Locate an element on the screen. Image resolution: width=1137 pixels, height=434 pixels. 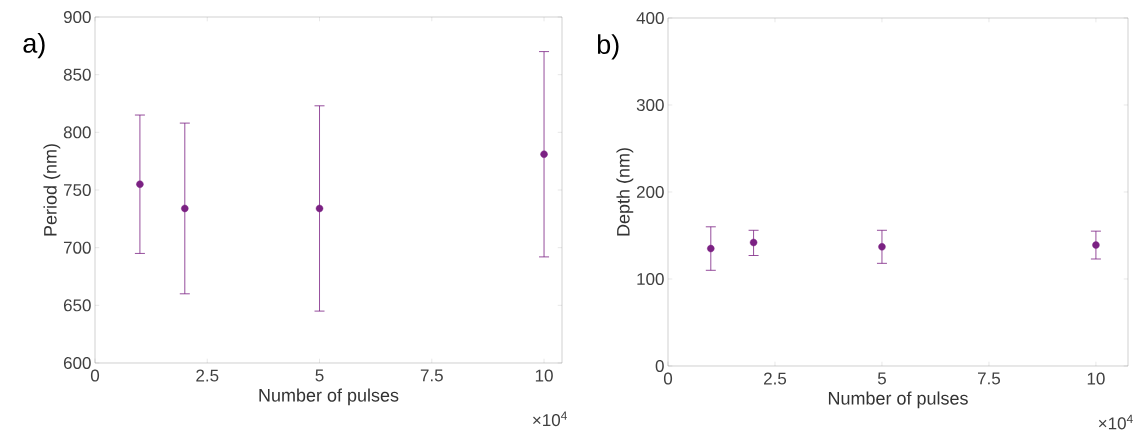
y-tick-label: 200 is located at coordinates (650, 192).